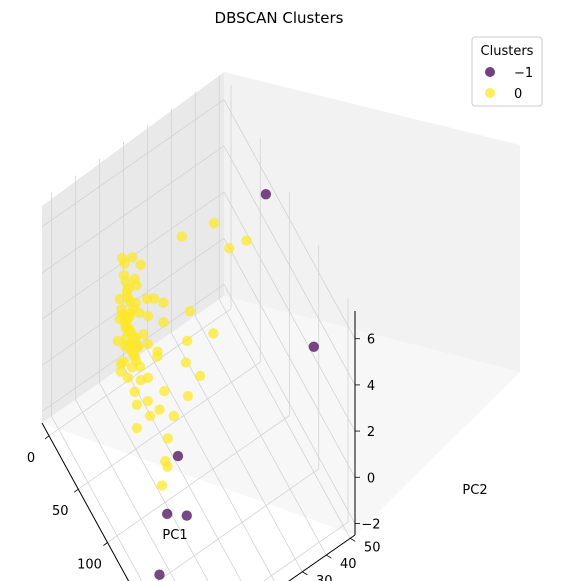 Image resolution: width=563 pixels, height=581 pixels. What do you see at coordinates (371, 340) in the screenshot?
I see `z-tick-label: 6` at bounding box center [371, 340].